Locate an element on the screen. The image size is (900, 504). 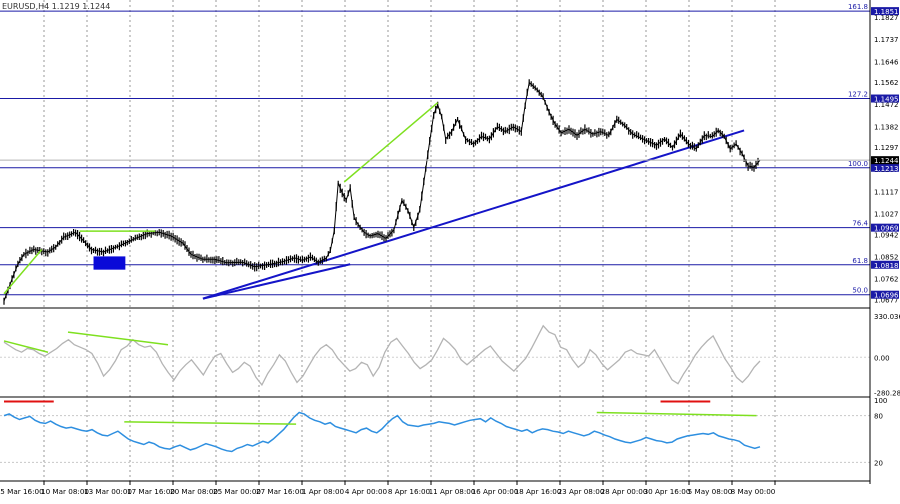
trend-line is located at coordinates (276, 281).